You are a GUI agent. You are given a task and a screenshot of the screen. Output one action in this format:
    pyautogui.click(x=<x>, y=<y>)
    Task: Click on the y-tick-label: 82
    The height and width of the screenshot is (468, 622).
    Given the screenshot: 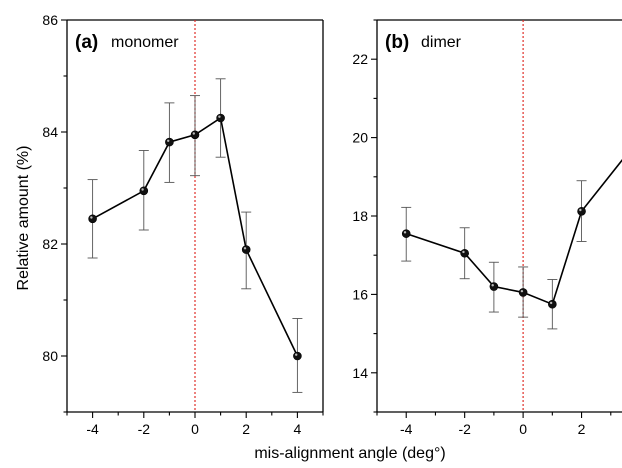 What is the action you would take?
    pyautogui.click(x=50, y=244)
    